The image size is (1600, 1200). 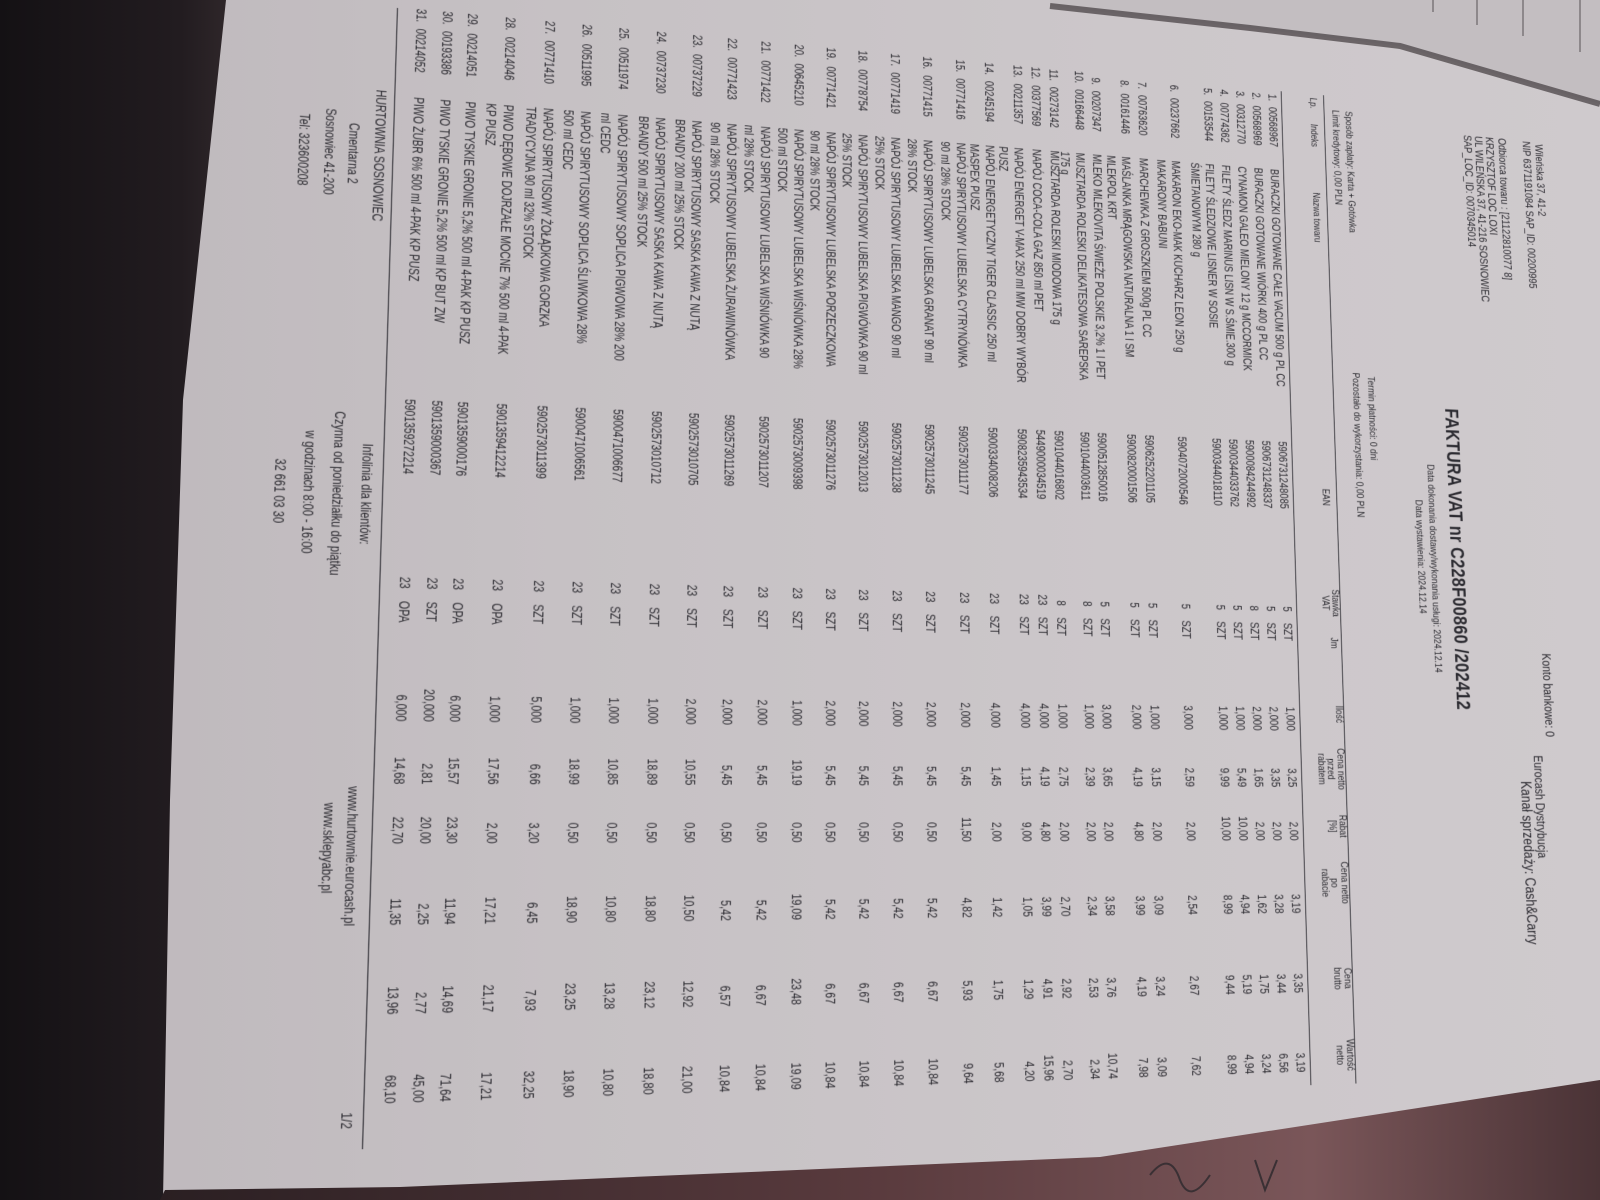 I want to click on cell-ean: 5901044016802, so click(x=1059, y=465).